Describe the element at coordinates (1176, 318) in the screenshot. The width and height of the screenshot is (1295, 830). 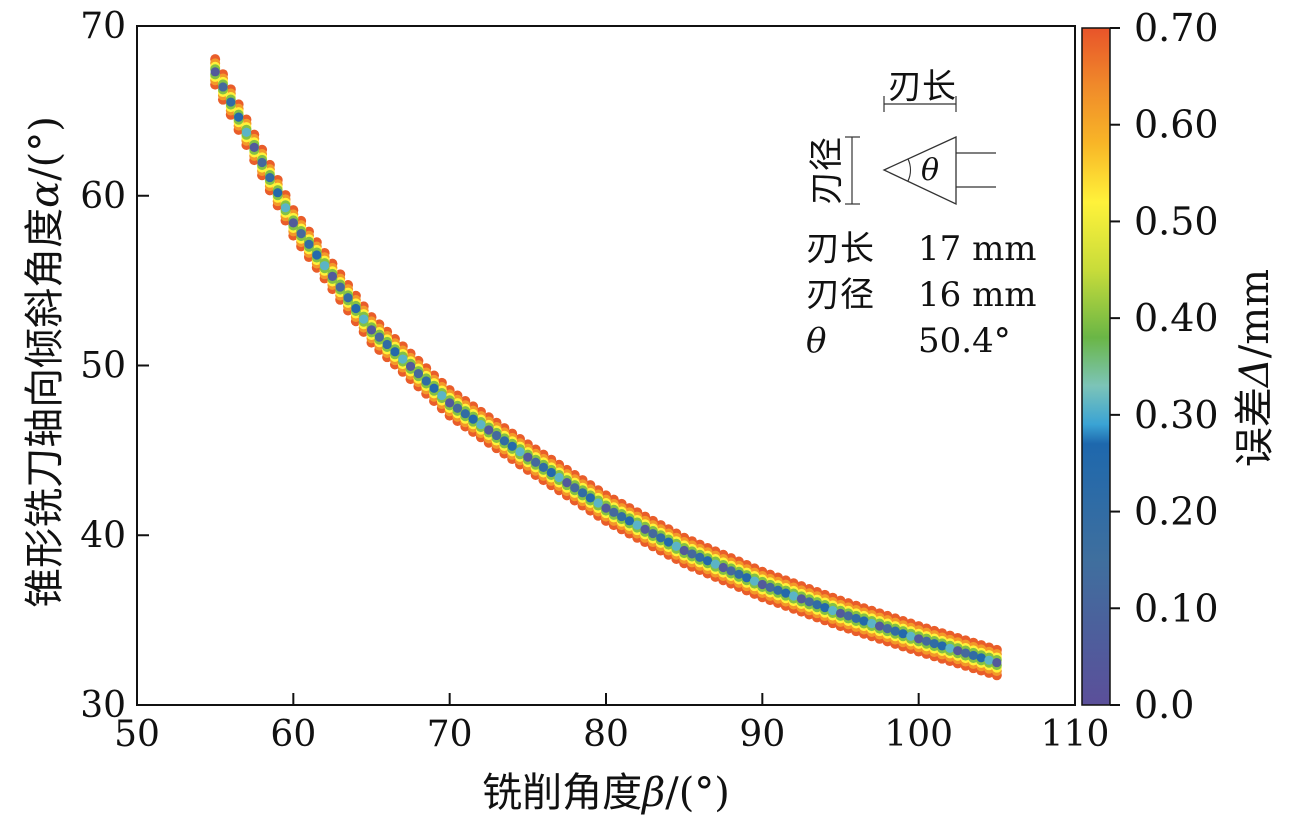
I see `colorbar-tick-label: 0.40` at that location.